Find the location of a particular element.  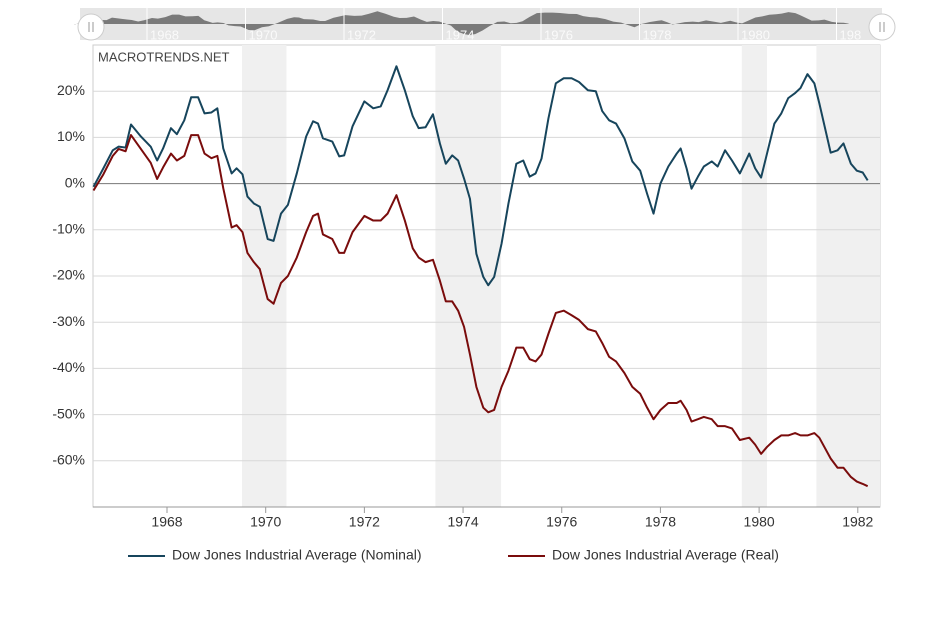

y-tick-label: -20% is located at coordinates (68, 275).